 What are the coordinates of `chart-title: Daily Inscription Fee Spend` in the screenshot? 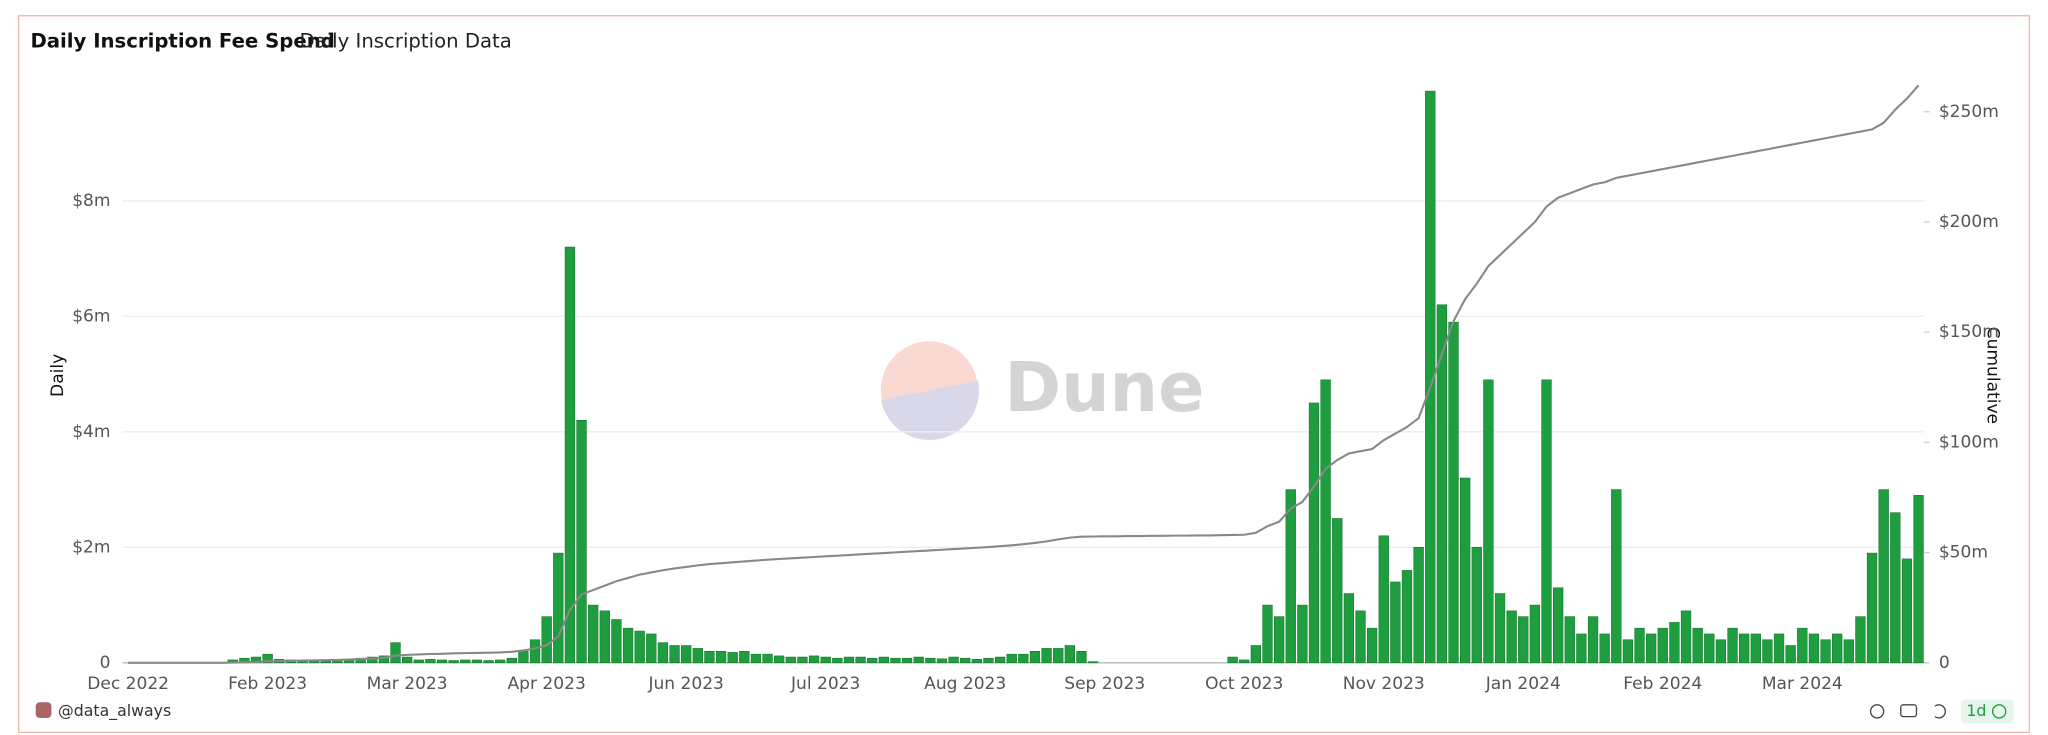 It's located at (182, 41).